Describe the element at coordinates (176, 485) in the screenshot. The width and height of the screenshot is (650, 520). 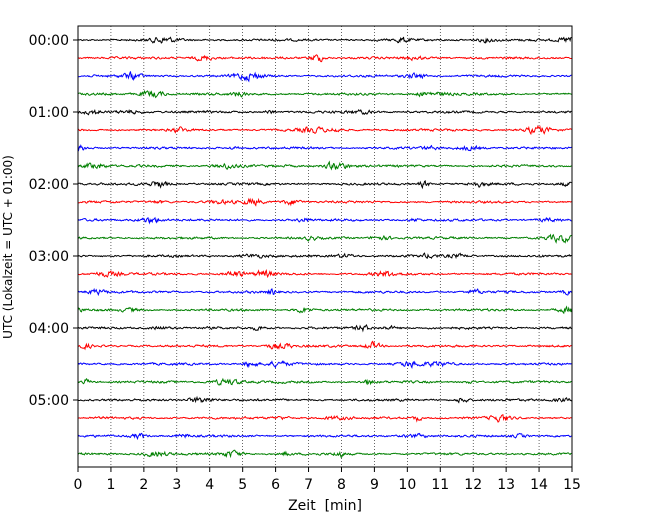
I see `x-tick-label: 3` at that location.